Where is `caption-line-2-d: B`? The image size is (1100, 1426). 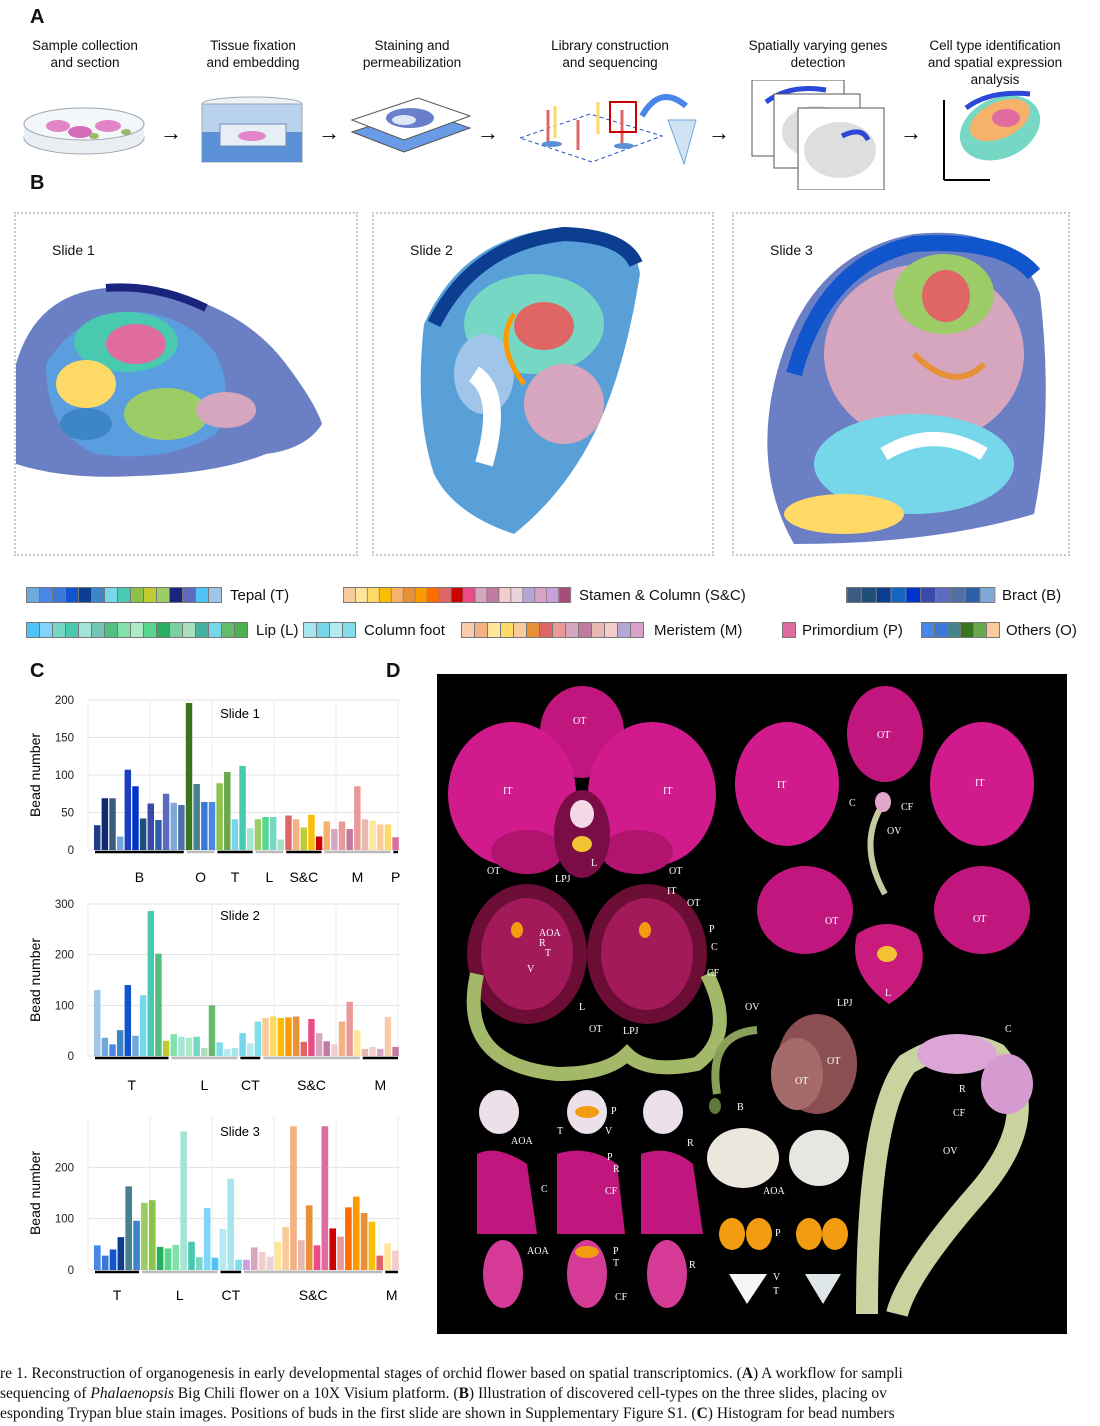
caption-line-2-d: B is located at coordinates (463, 1393).